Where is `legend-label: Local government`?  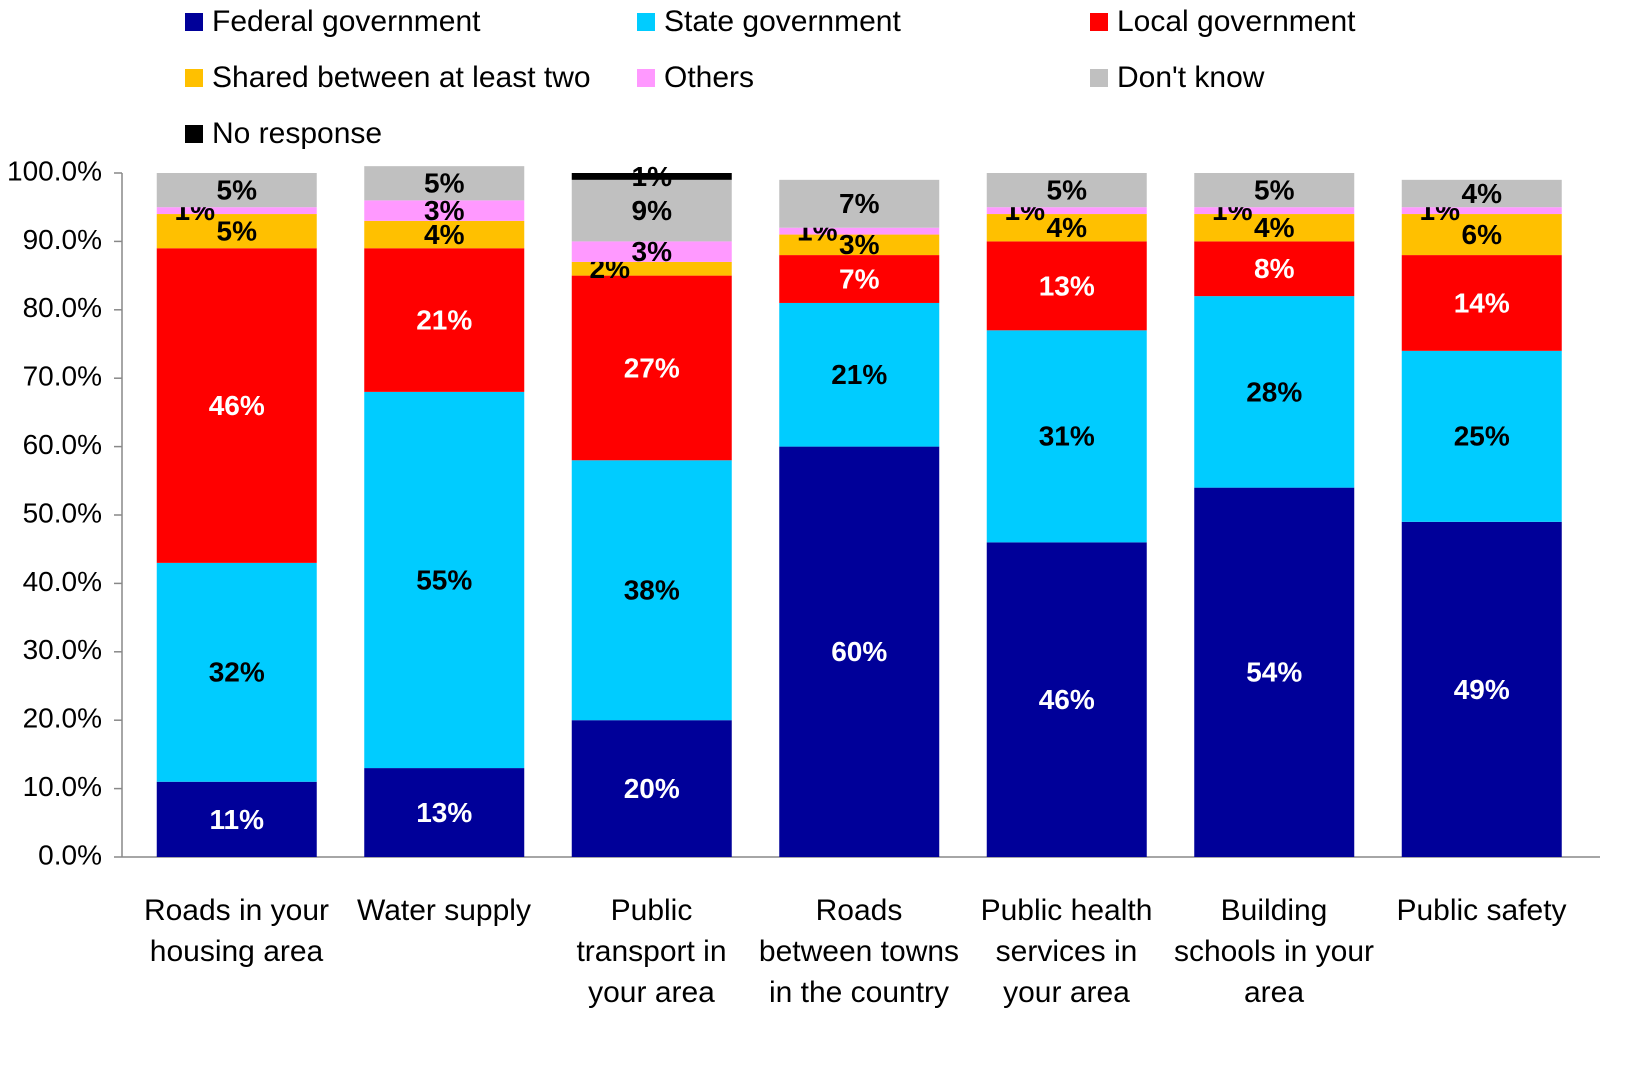
legend-label: Local government is located at coordinates (1236, 21).